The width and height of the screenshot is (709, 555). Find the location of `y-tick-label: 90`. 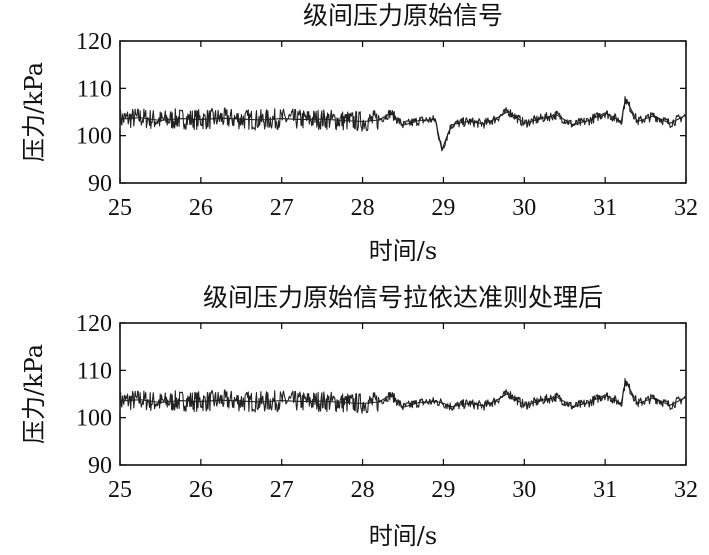

y-tick-label: 90 is located at coordinates (100, 466).